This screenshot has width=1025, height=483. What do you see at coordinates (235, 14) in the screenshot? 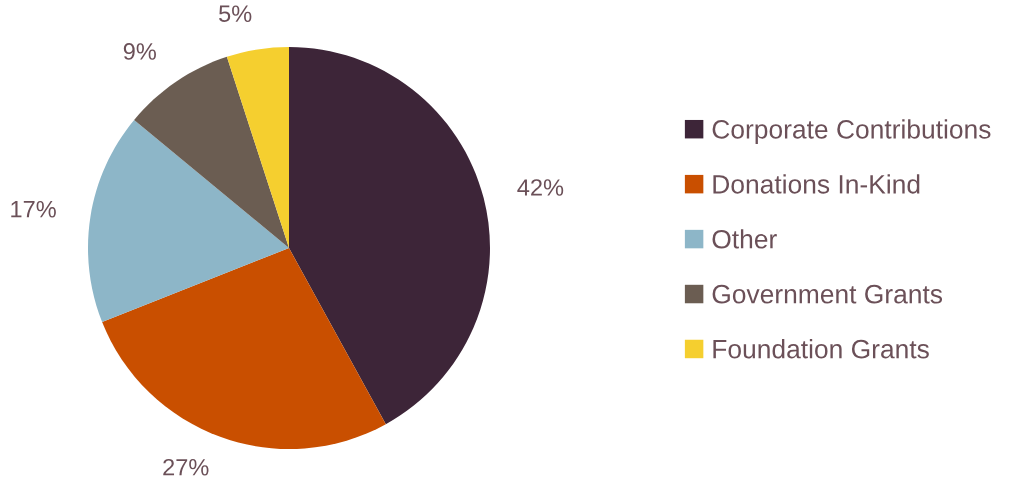
I see `data-label: 5%` at bounding box center [235, 14].